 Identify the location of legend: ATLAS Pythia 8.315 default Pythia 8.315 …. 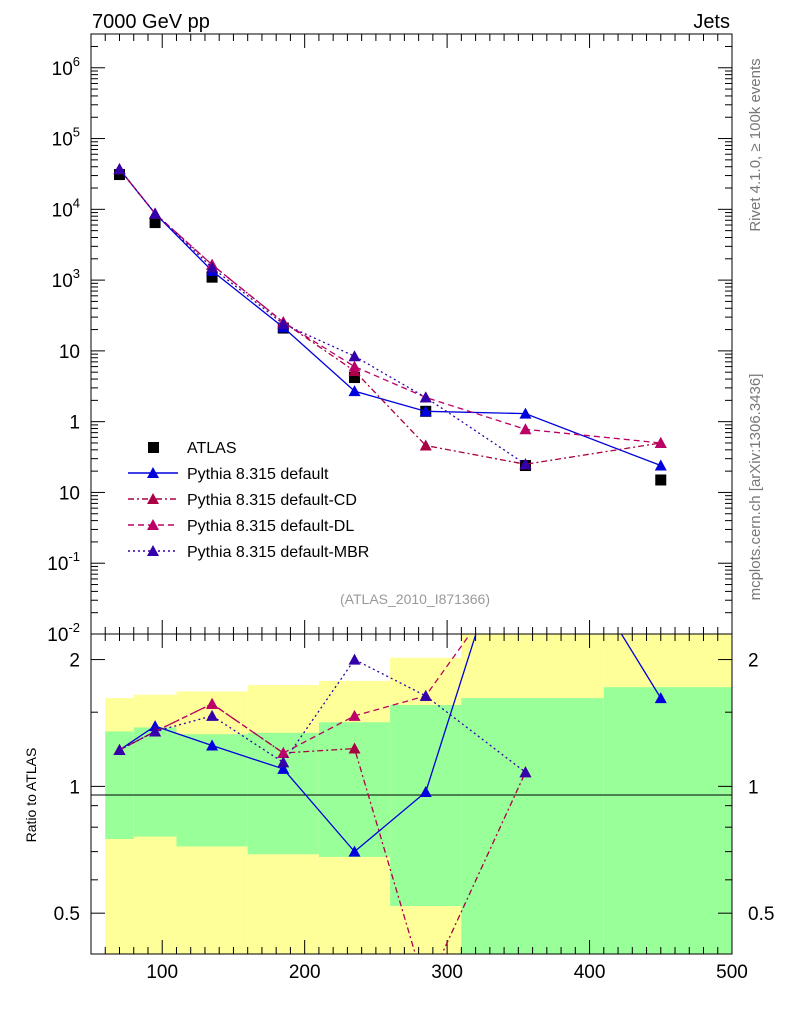
(248, 500).